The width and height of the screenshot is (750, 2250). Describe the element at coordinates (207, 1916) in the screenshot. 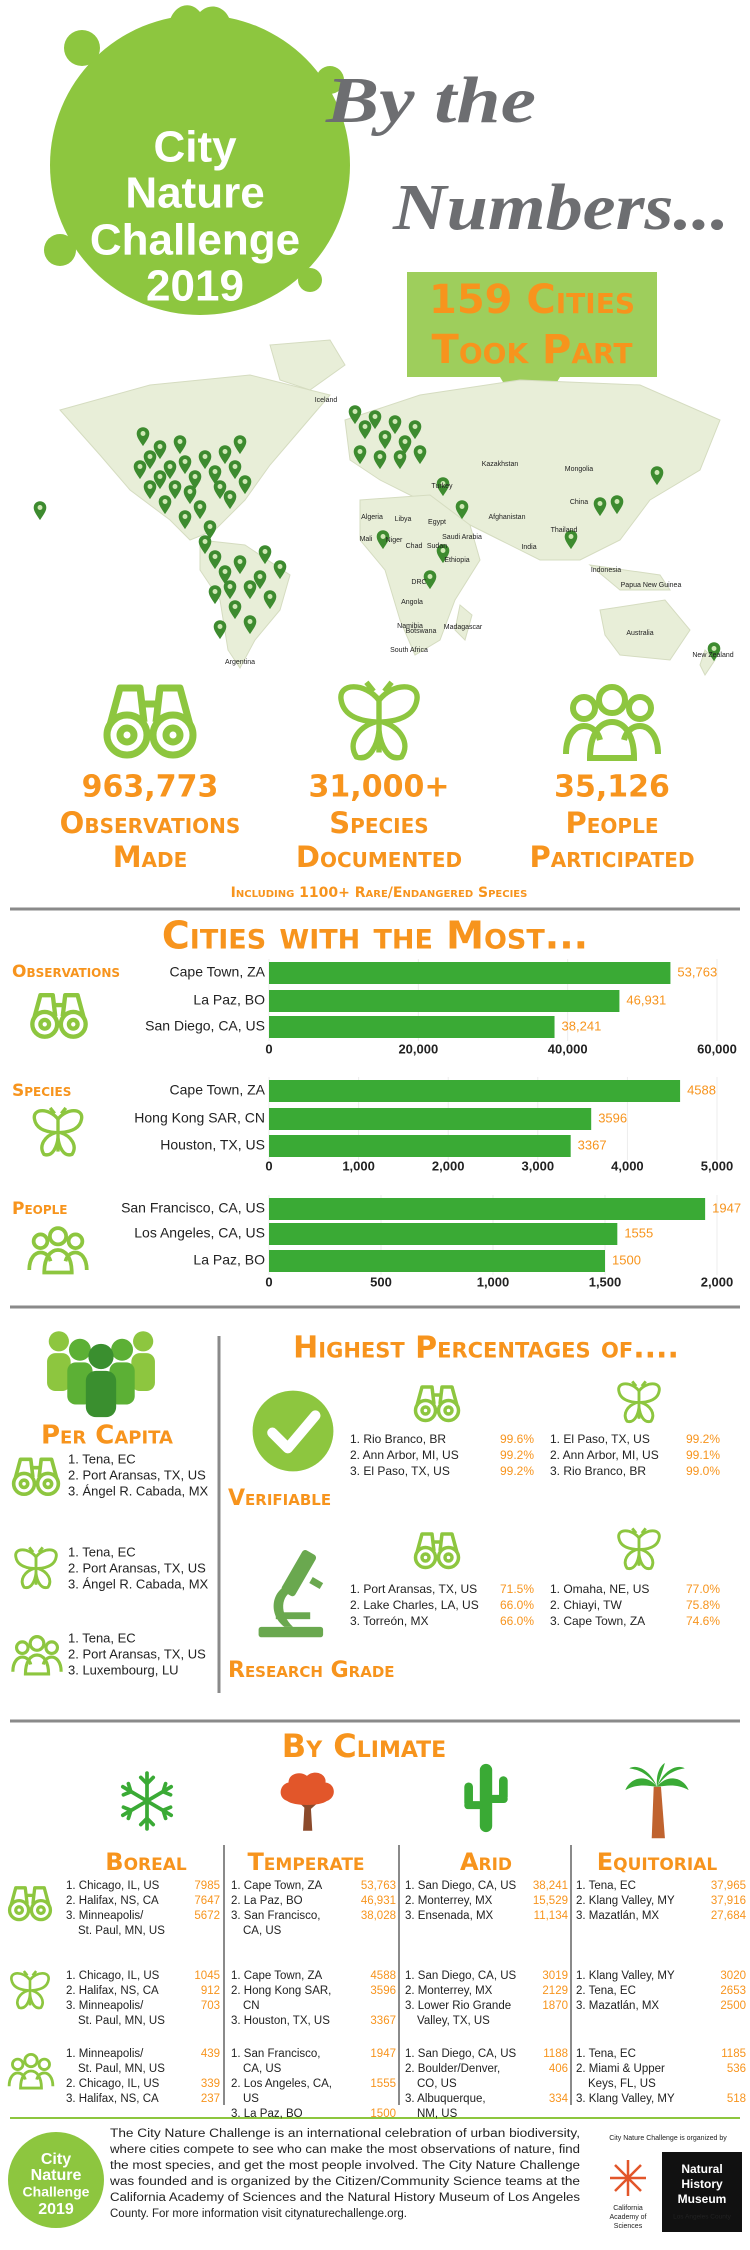

I see `climate-value: 5672` at that location.